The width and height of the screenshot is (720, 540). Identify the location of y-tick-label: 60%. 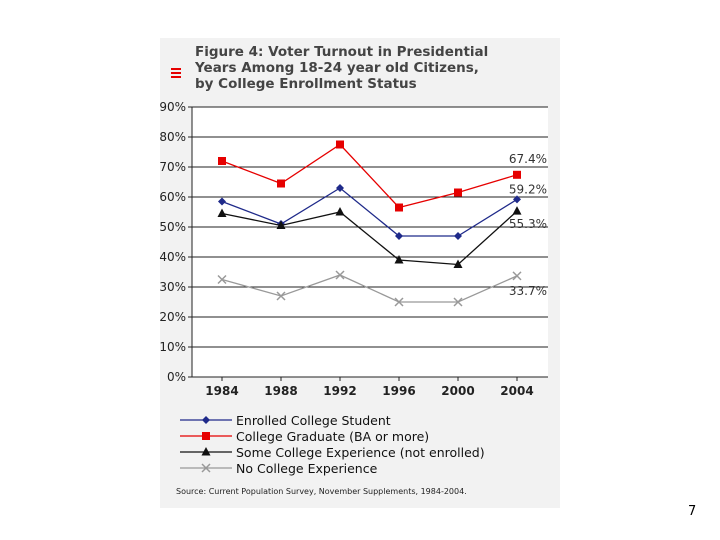
(172, 197).